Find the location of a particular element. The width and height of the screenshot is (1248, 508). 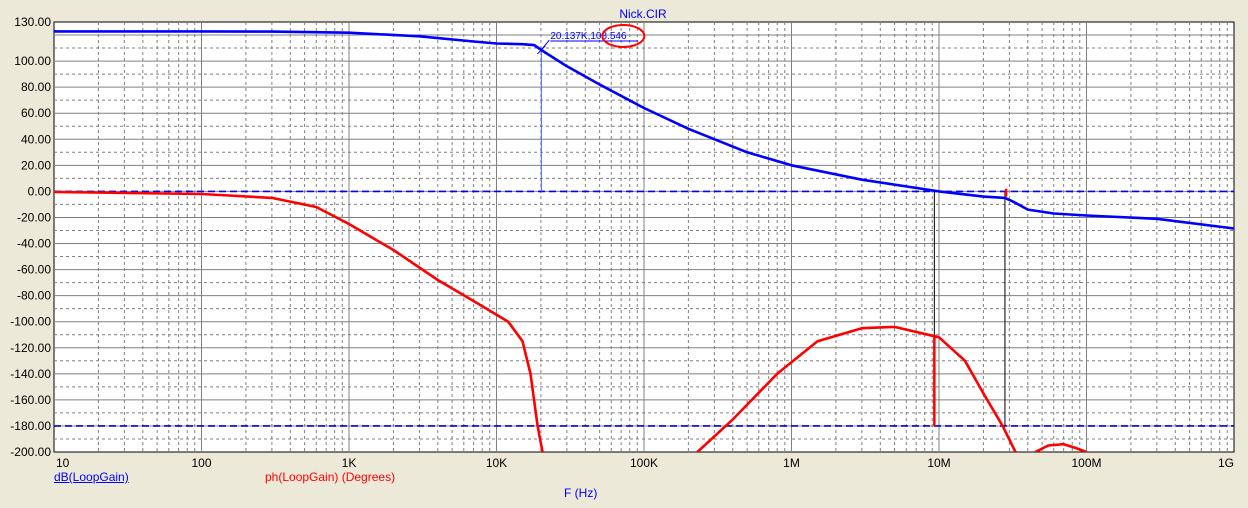

x-tick-label: 100K is located at coordinates (644, 463).